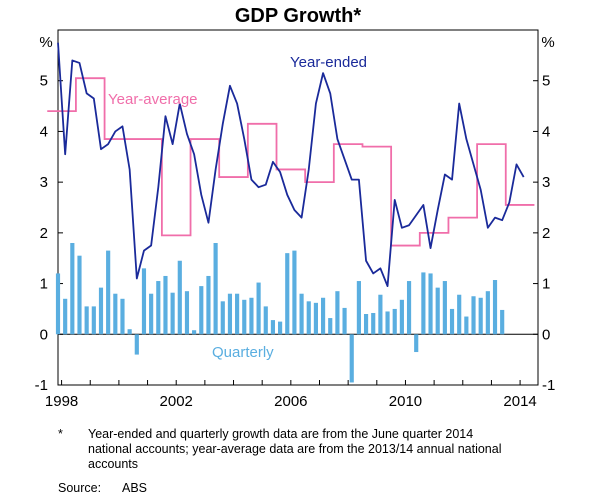 Image resolution: width=597 pixels, height=500 pixels. What do you see at coordinates (153, 99) in the screenshot?
I see `year-average-label: Year-average` at bounding box center [153, 99].